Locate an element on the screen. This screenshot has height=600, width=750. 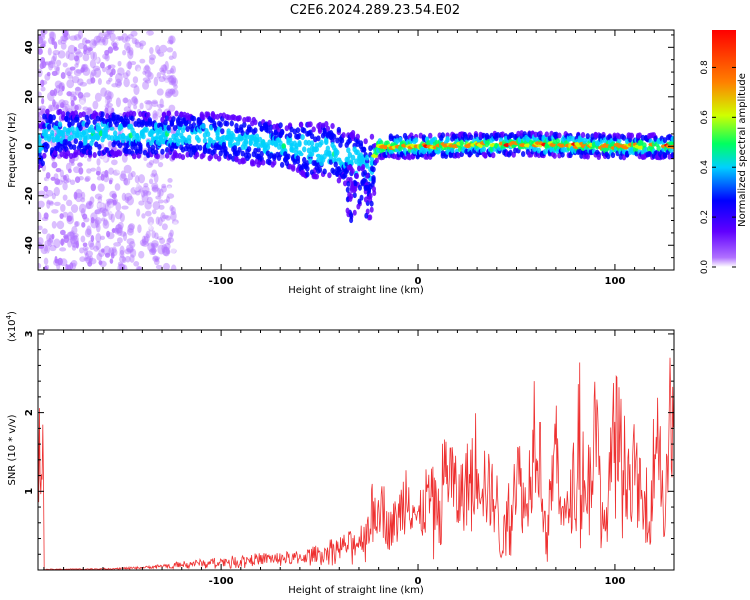
colorbar-label: Normalized spectral amplitude is located at coordinates (742, 150).